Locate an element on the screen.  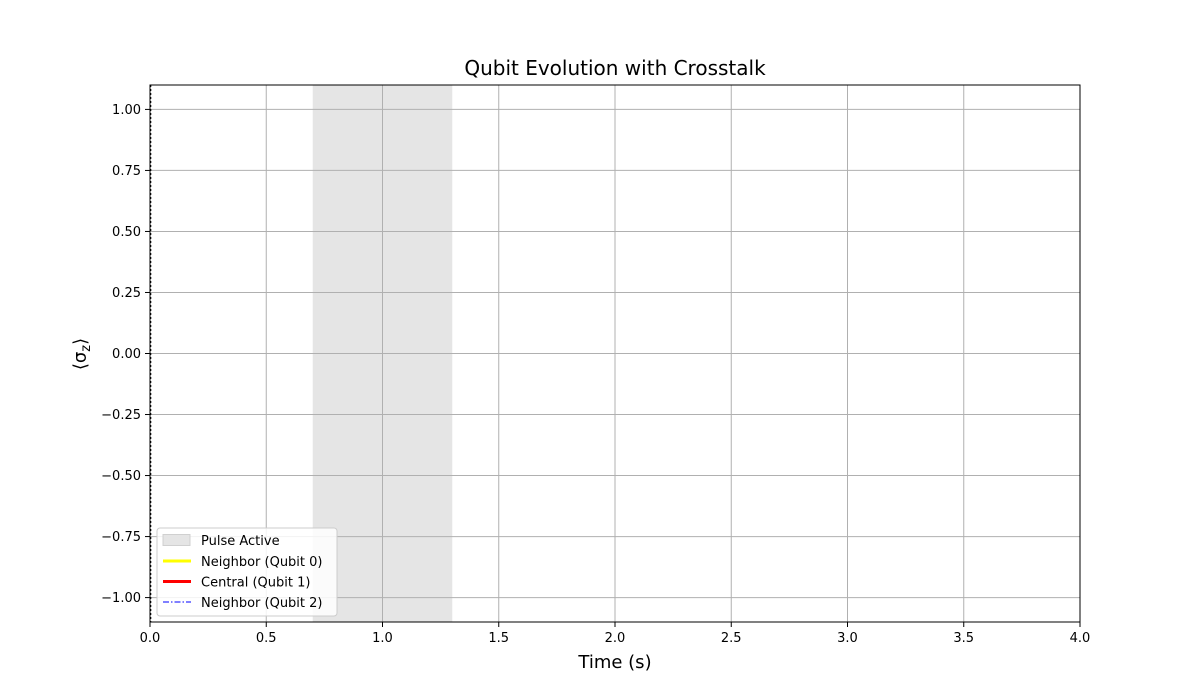
x-axis-label: Time (s) is located at coordinates (614, 662).